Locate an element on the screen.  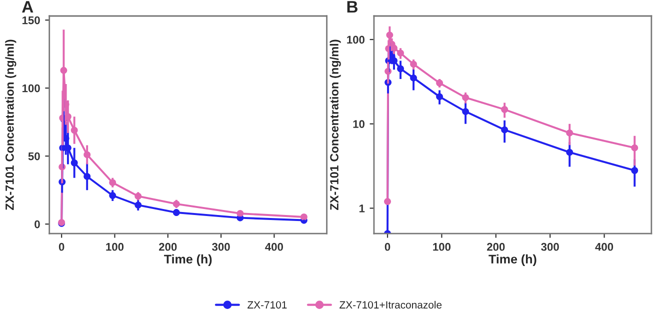
y-tick-label: 10 is located at coordinates (358, 124).